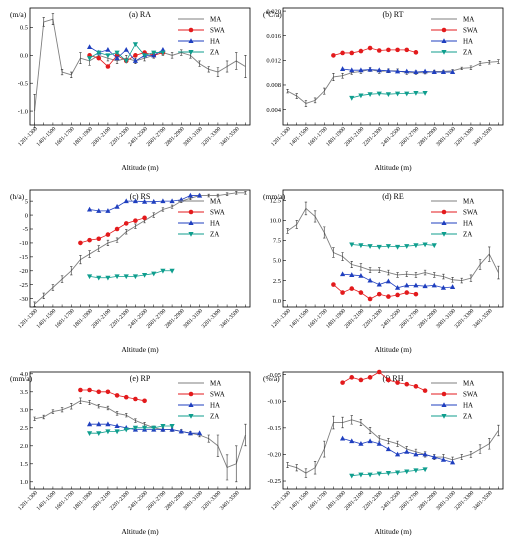 The height and width of the screenshot is (550, 511). I want to click on series-swa, so click(112, 395).